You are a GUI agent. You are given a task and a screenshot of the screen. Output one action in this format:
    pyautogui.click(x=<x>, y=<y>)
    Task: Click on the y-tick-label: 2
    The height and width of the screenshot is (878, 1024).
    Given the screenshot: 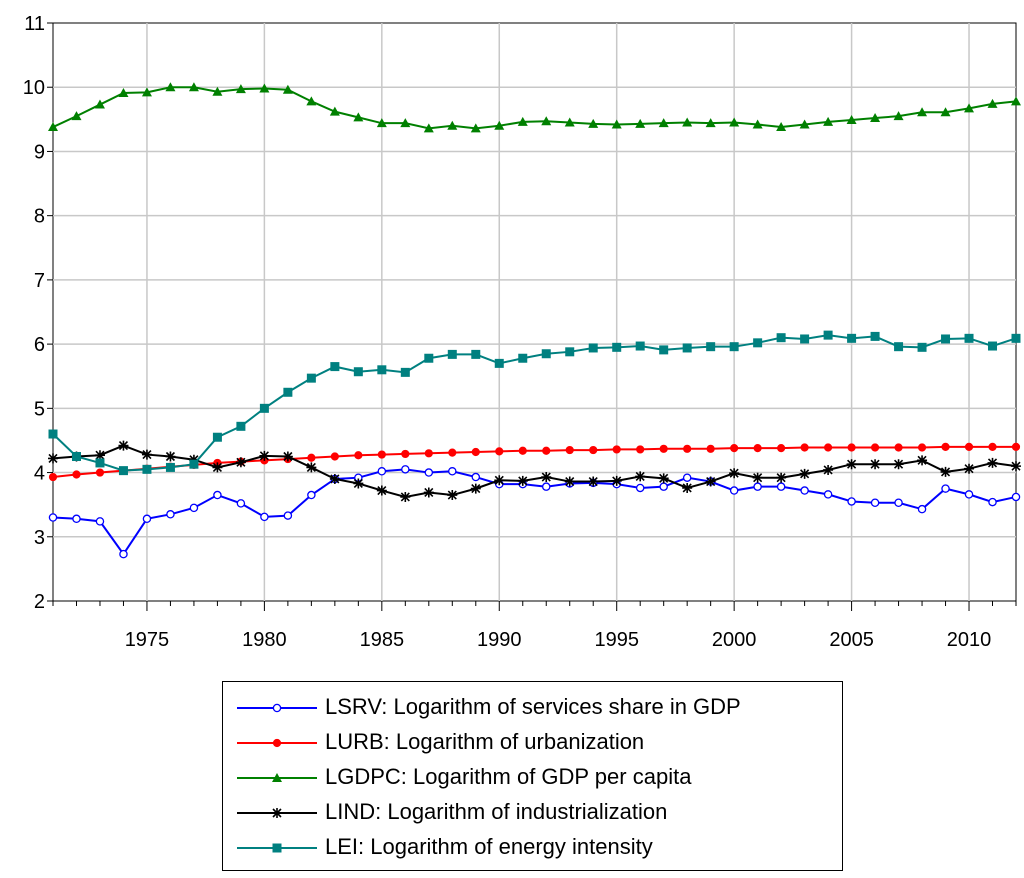 What is the action you would take?
    pyautogui.click(x=39, y=602)
    